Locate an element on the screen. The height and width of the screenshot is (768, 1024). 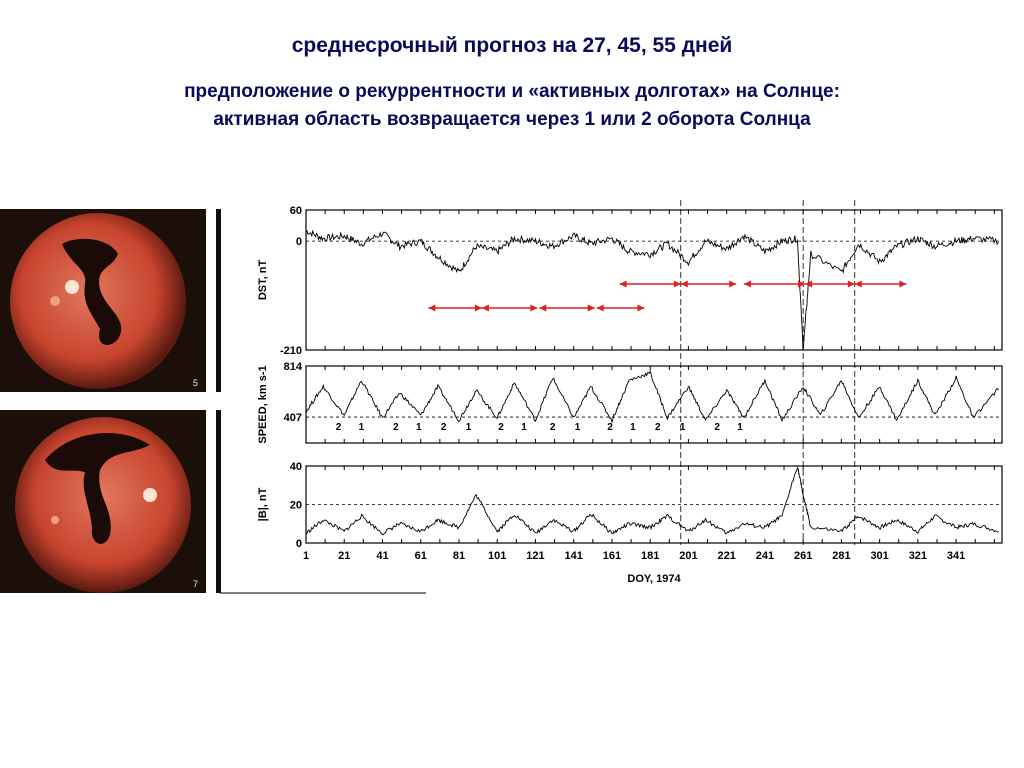
image-label: 5 is located at coordinates (195, 383).